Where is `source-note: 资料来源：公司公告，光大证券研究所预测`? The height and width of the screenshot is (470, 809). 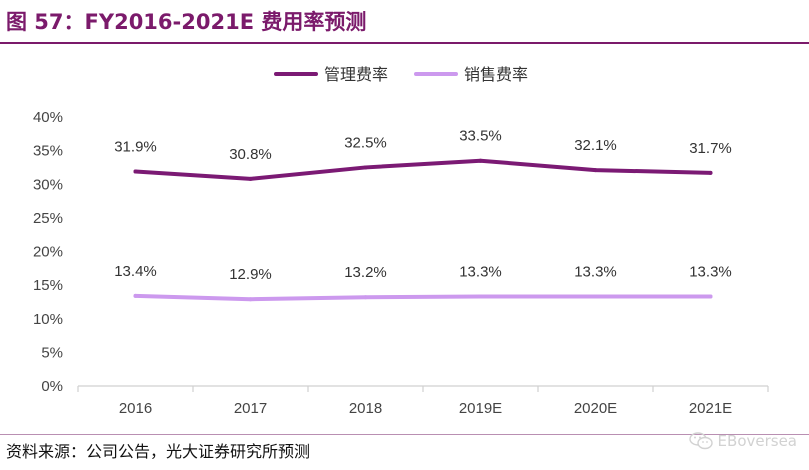
source-note: 资料来源：公司公告，光大证券研究所预测 is located at coordinates (158, 451).